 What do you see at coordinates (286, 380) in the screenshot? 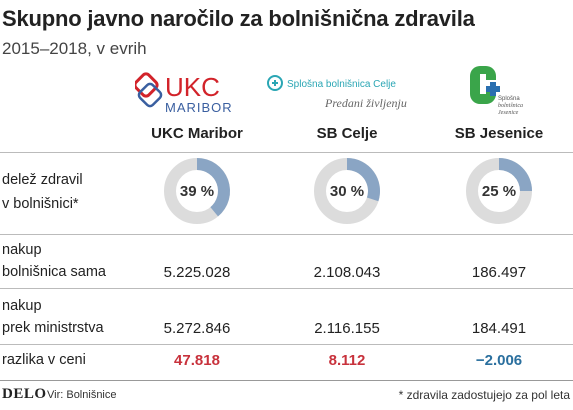
I see `footer-divider` at bounding box center [286, 380].